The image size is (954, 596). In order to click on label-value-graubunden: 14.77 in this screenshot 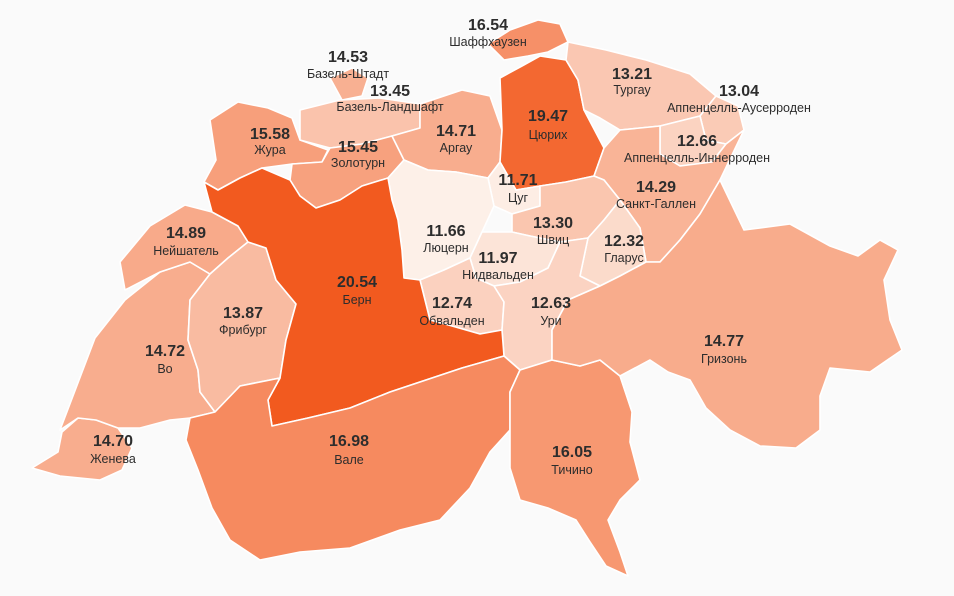, I will do `click(724, 341)`.